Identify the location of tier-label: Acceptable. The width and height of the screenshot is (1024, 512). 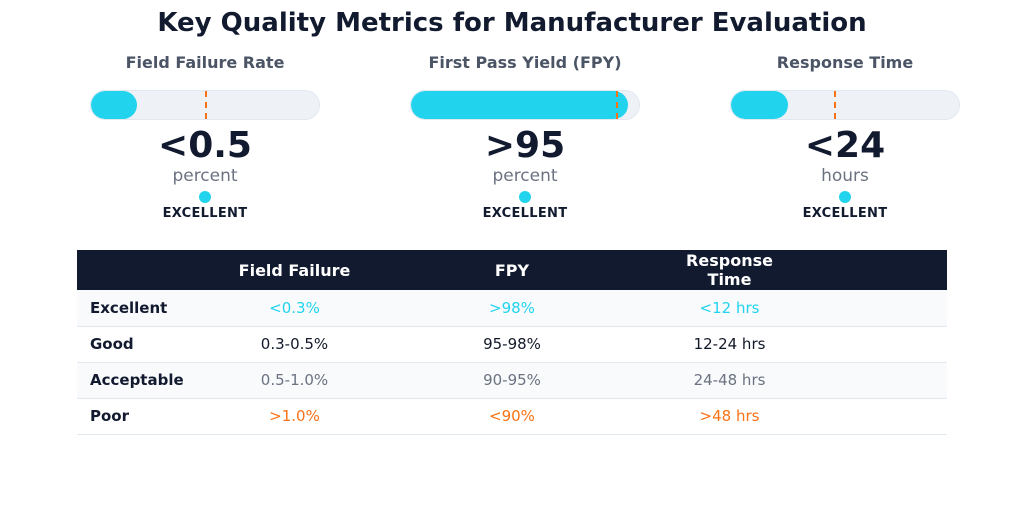
(137, 380).